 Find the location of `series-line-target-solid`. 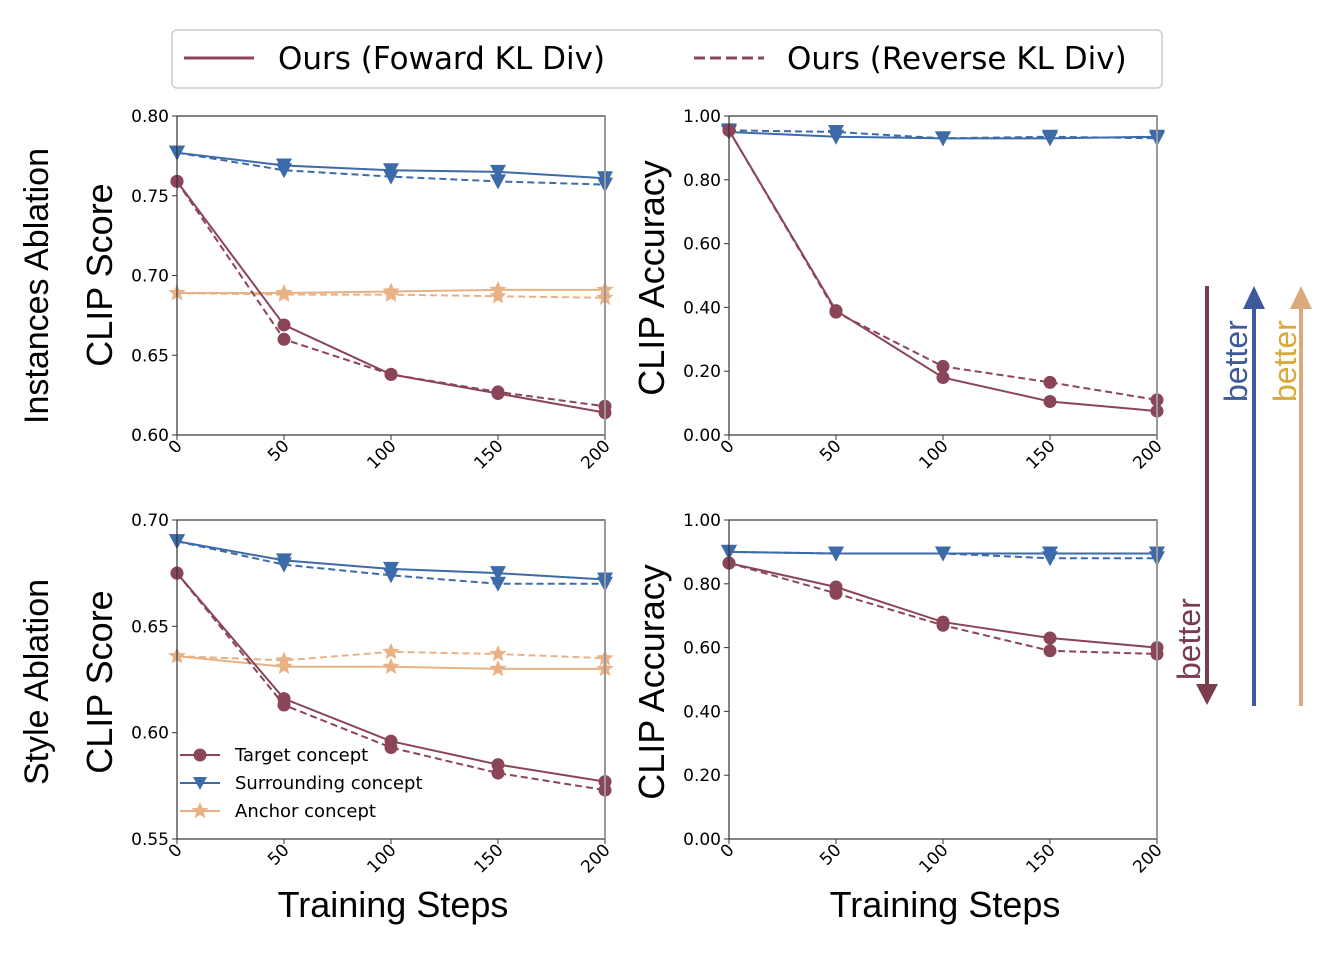

series-line-target-solid is located at coordinates (943, 605).